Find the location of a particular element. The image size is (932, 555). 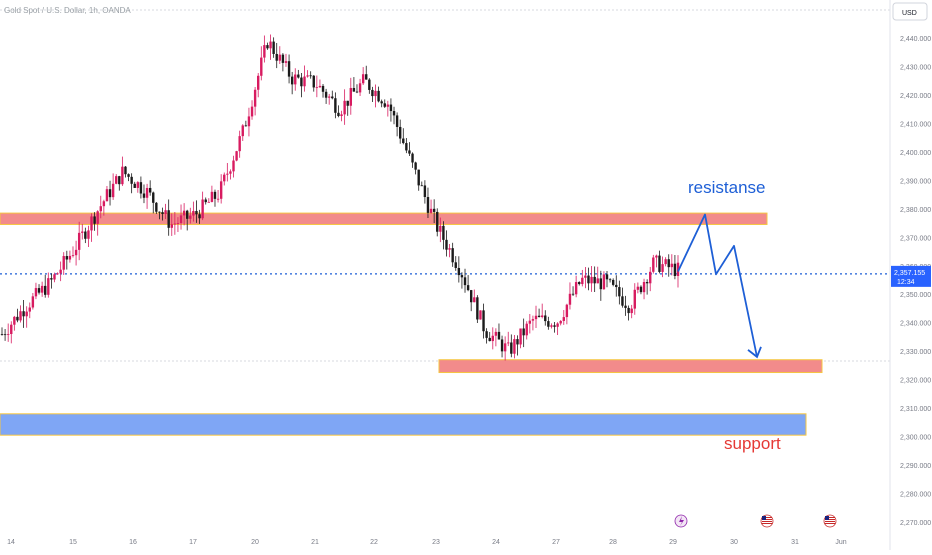

time-tick-label: 28 is located at coordinates (613, 542).